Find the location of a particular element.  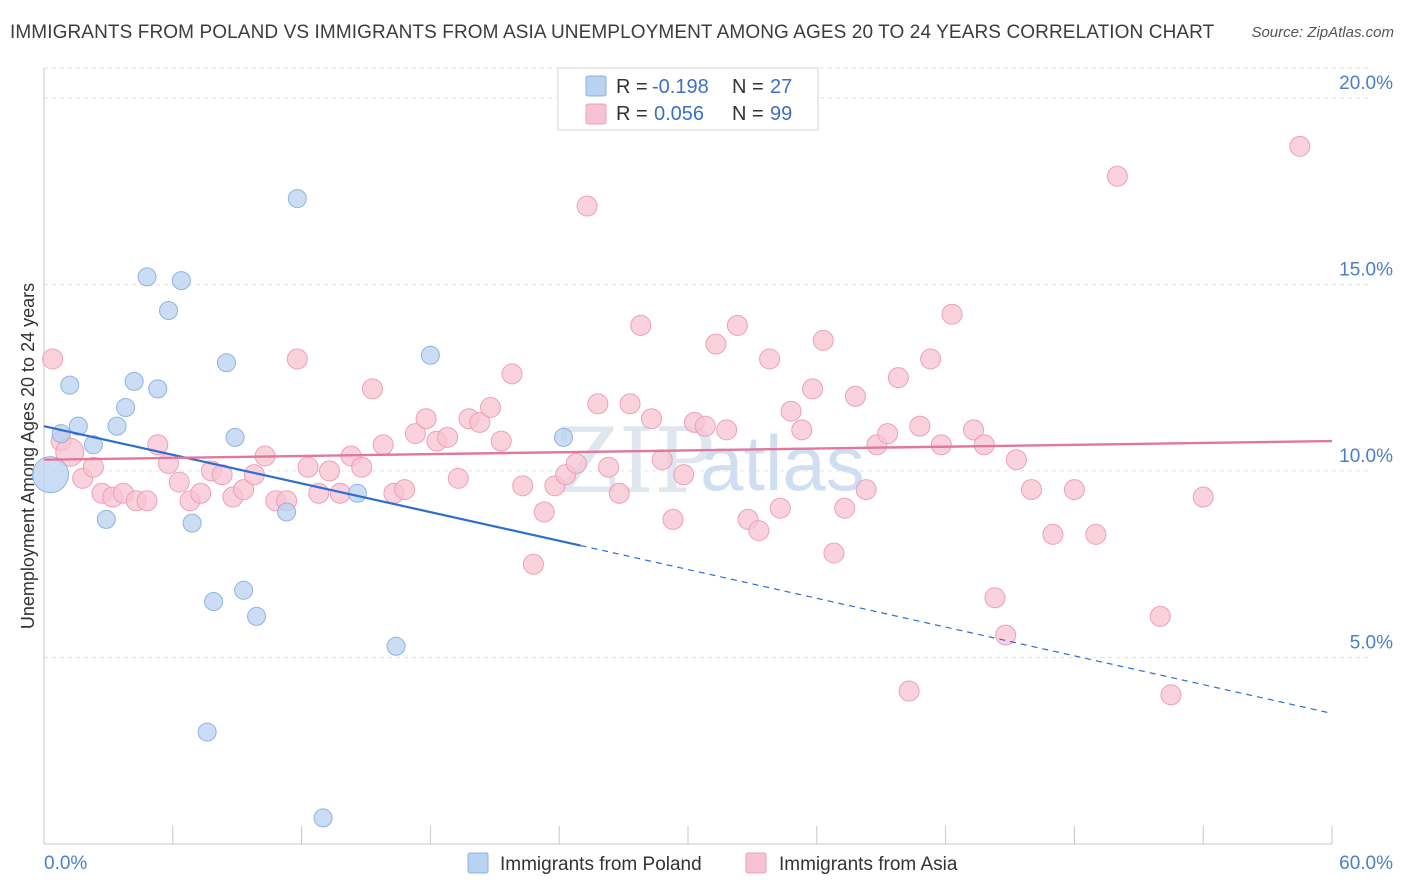

legend-r-value-poland: -0.198 is located at coordinates (680, 87).